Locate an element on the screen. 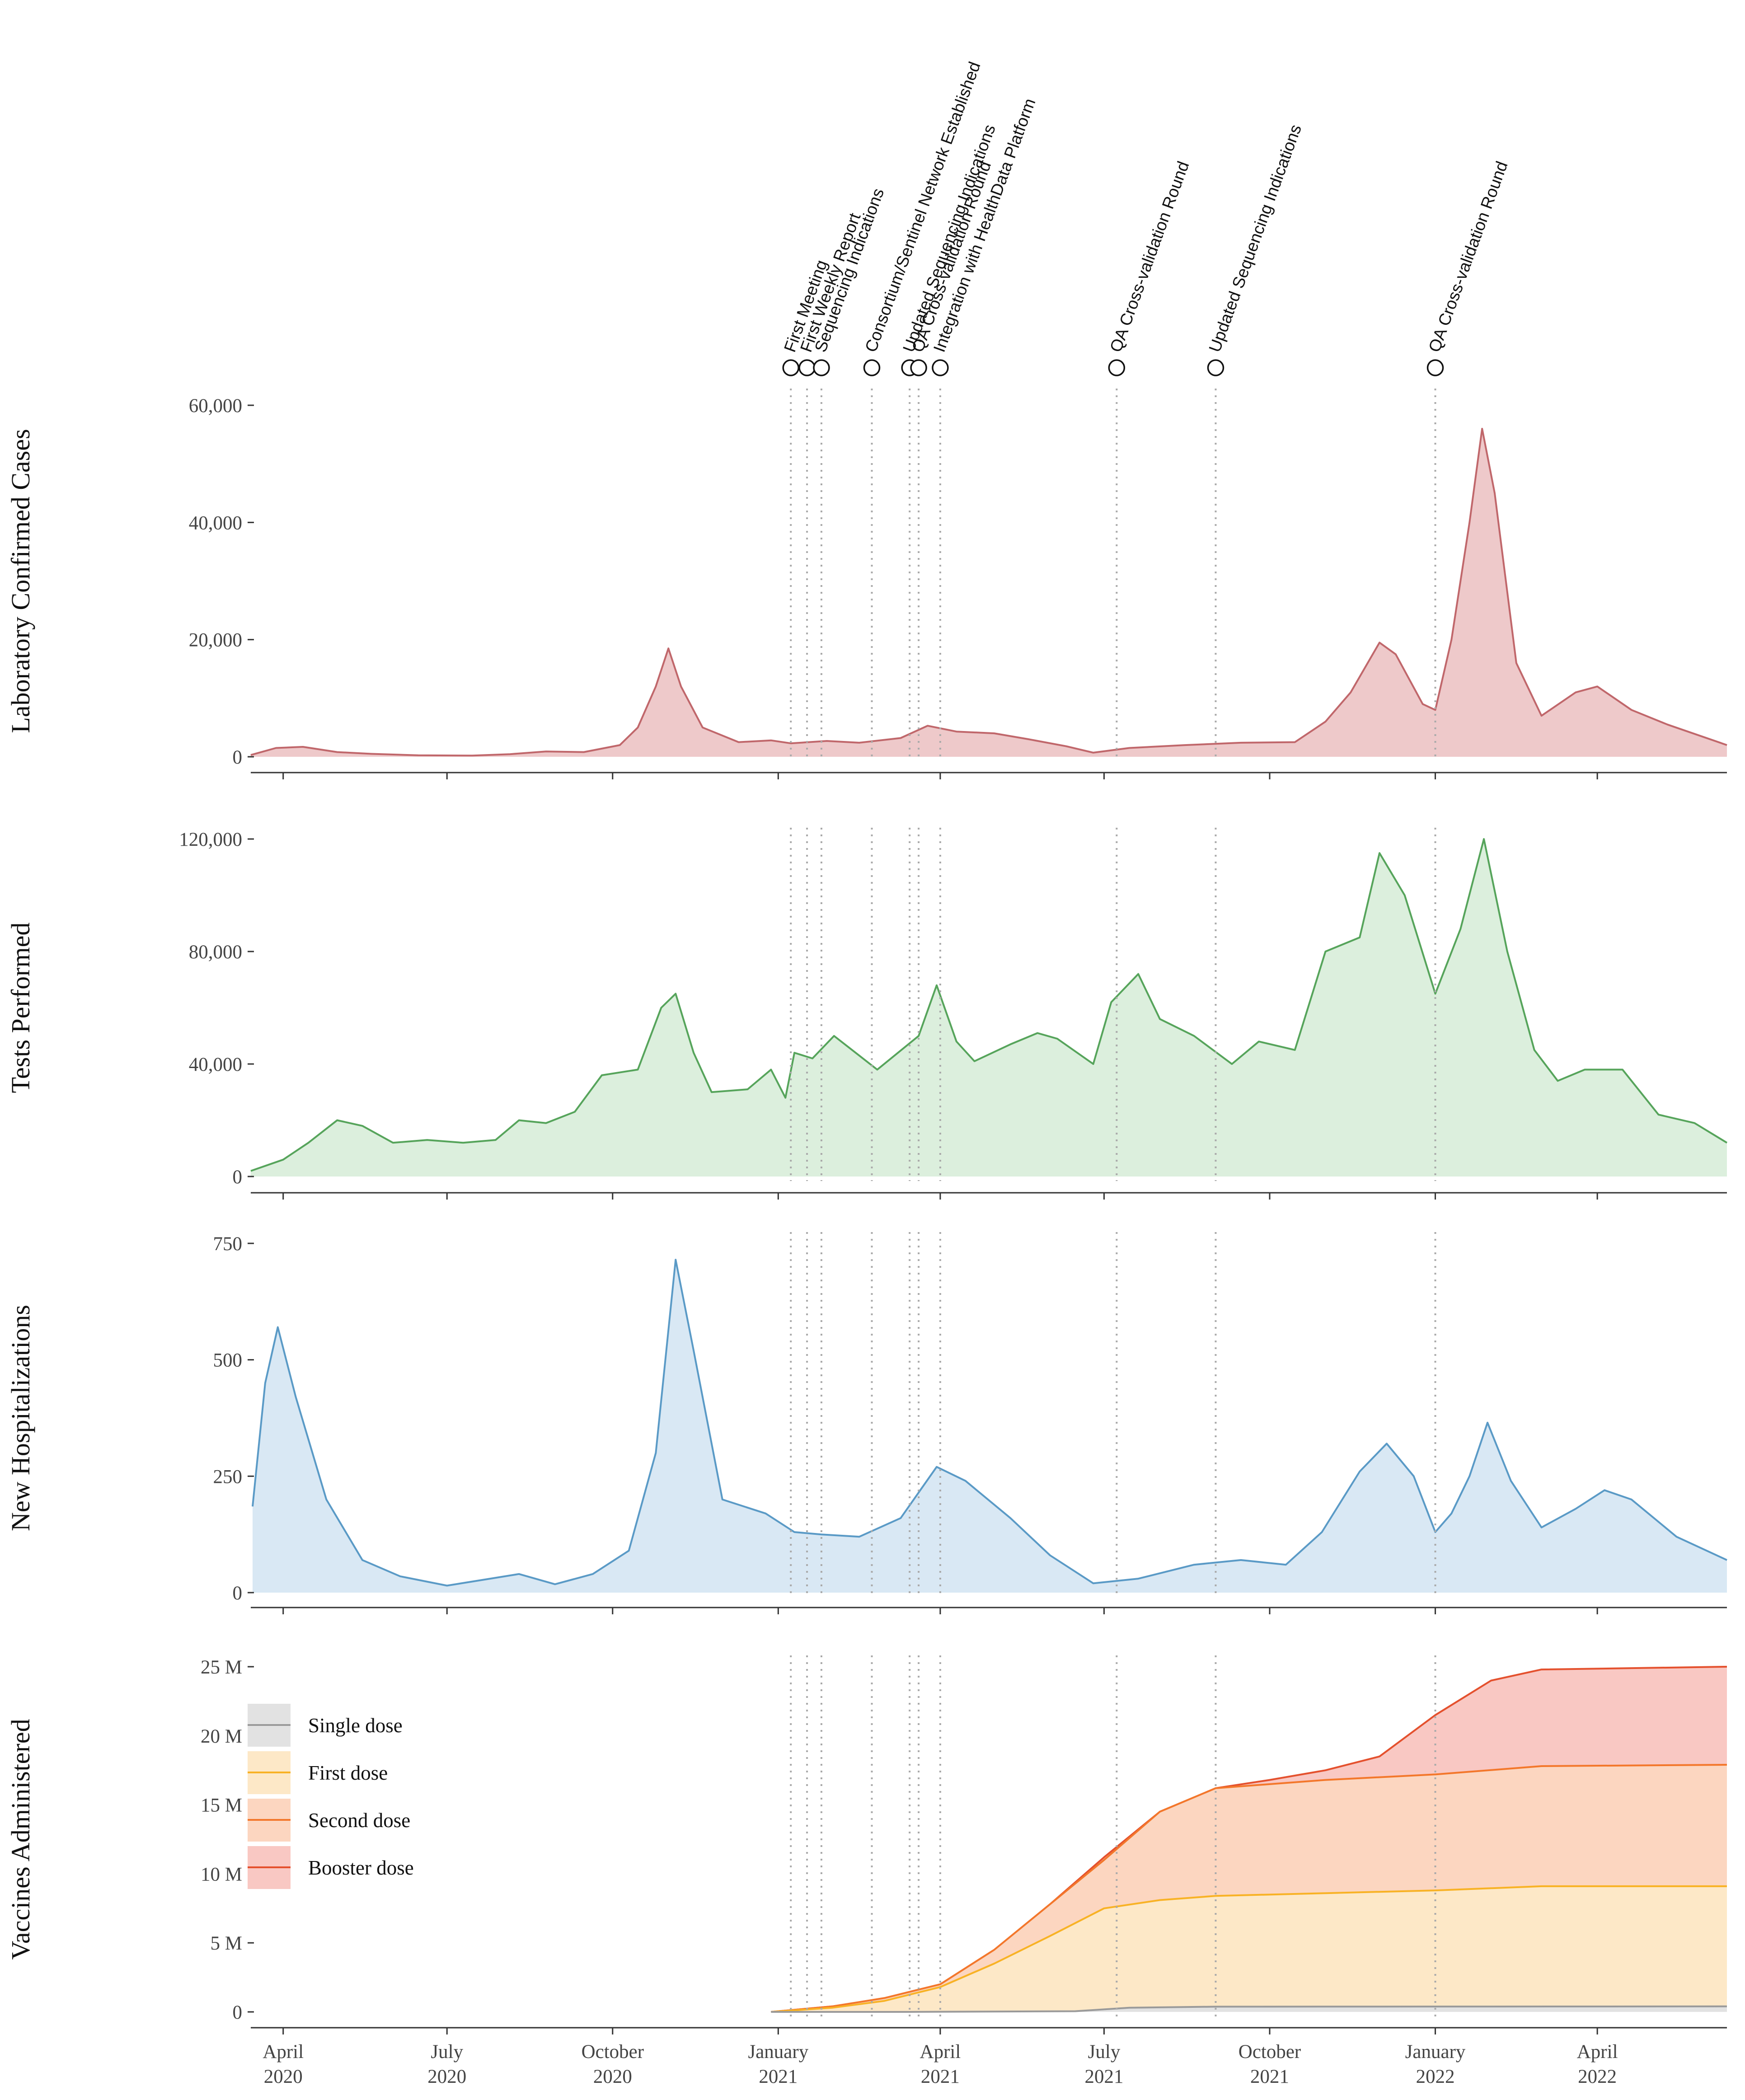  legend-label: Second dose is located at coordinates (359, 1820).